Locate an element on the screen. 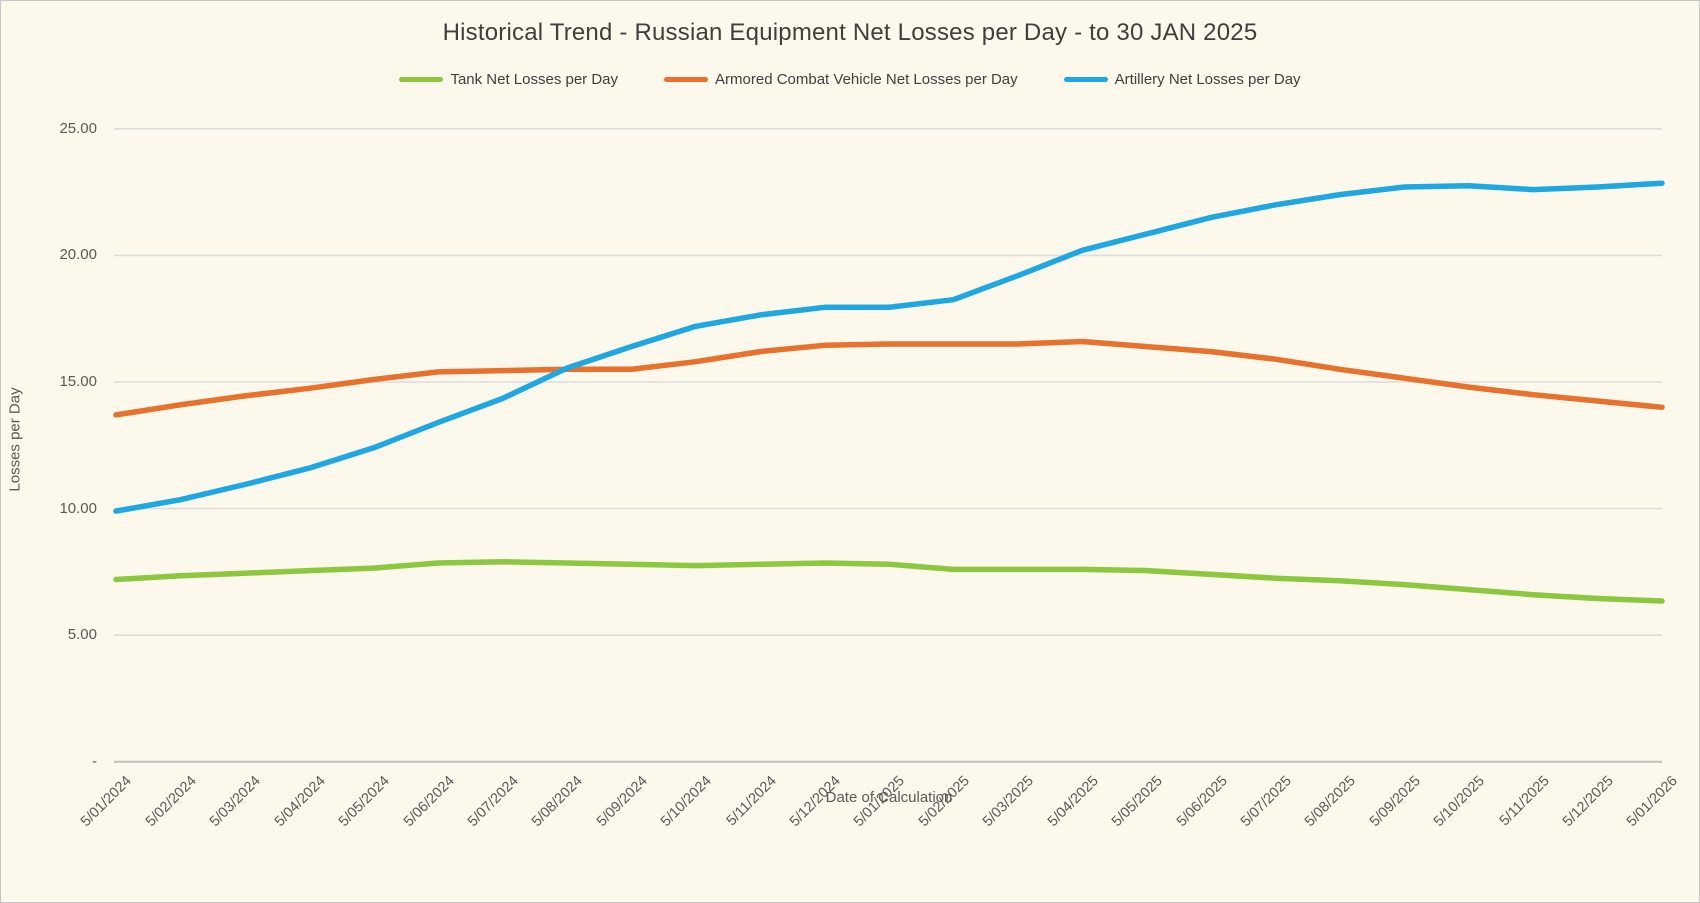  artillery-line-swatch-icon is located at coordinates (1085, 79).